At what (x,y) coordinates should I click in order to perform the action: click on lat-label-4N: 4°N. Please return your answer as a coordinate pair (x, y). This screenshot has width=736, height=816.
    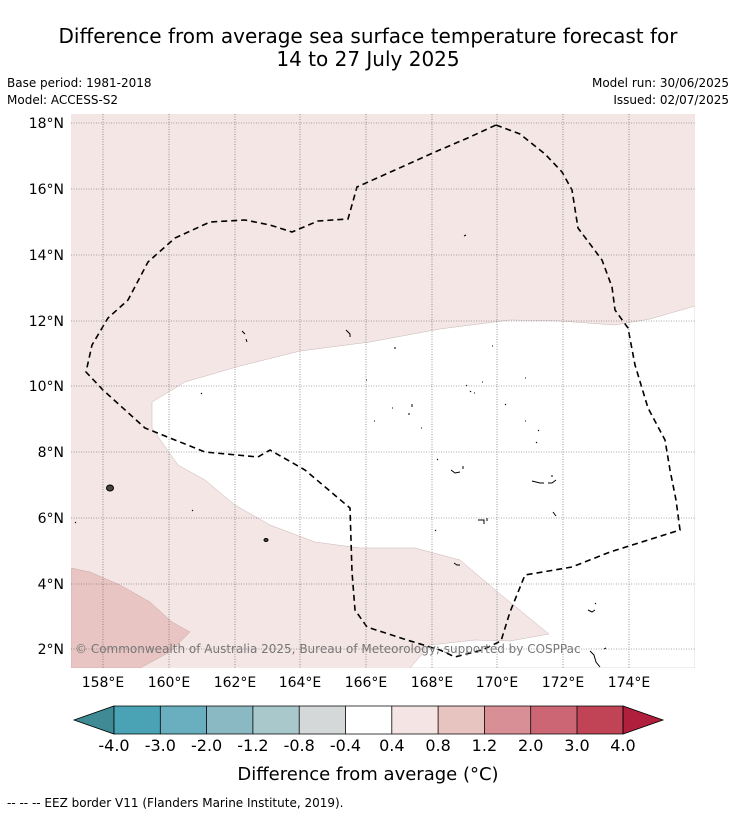
    Looking at the image, I should click on (51, 585).